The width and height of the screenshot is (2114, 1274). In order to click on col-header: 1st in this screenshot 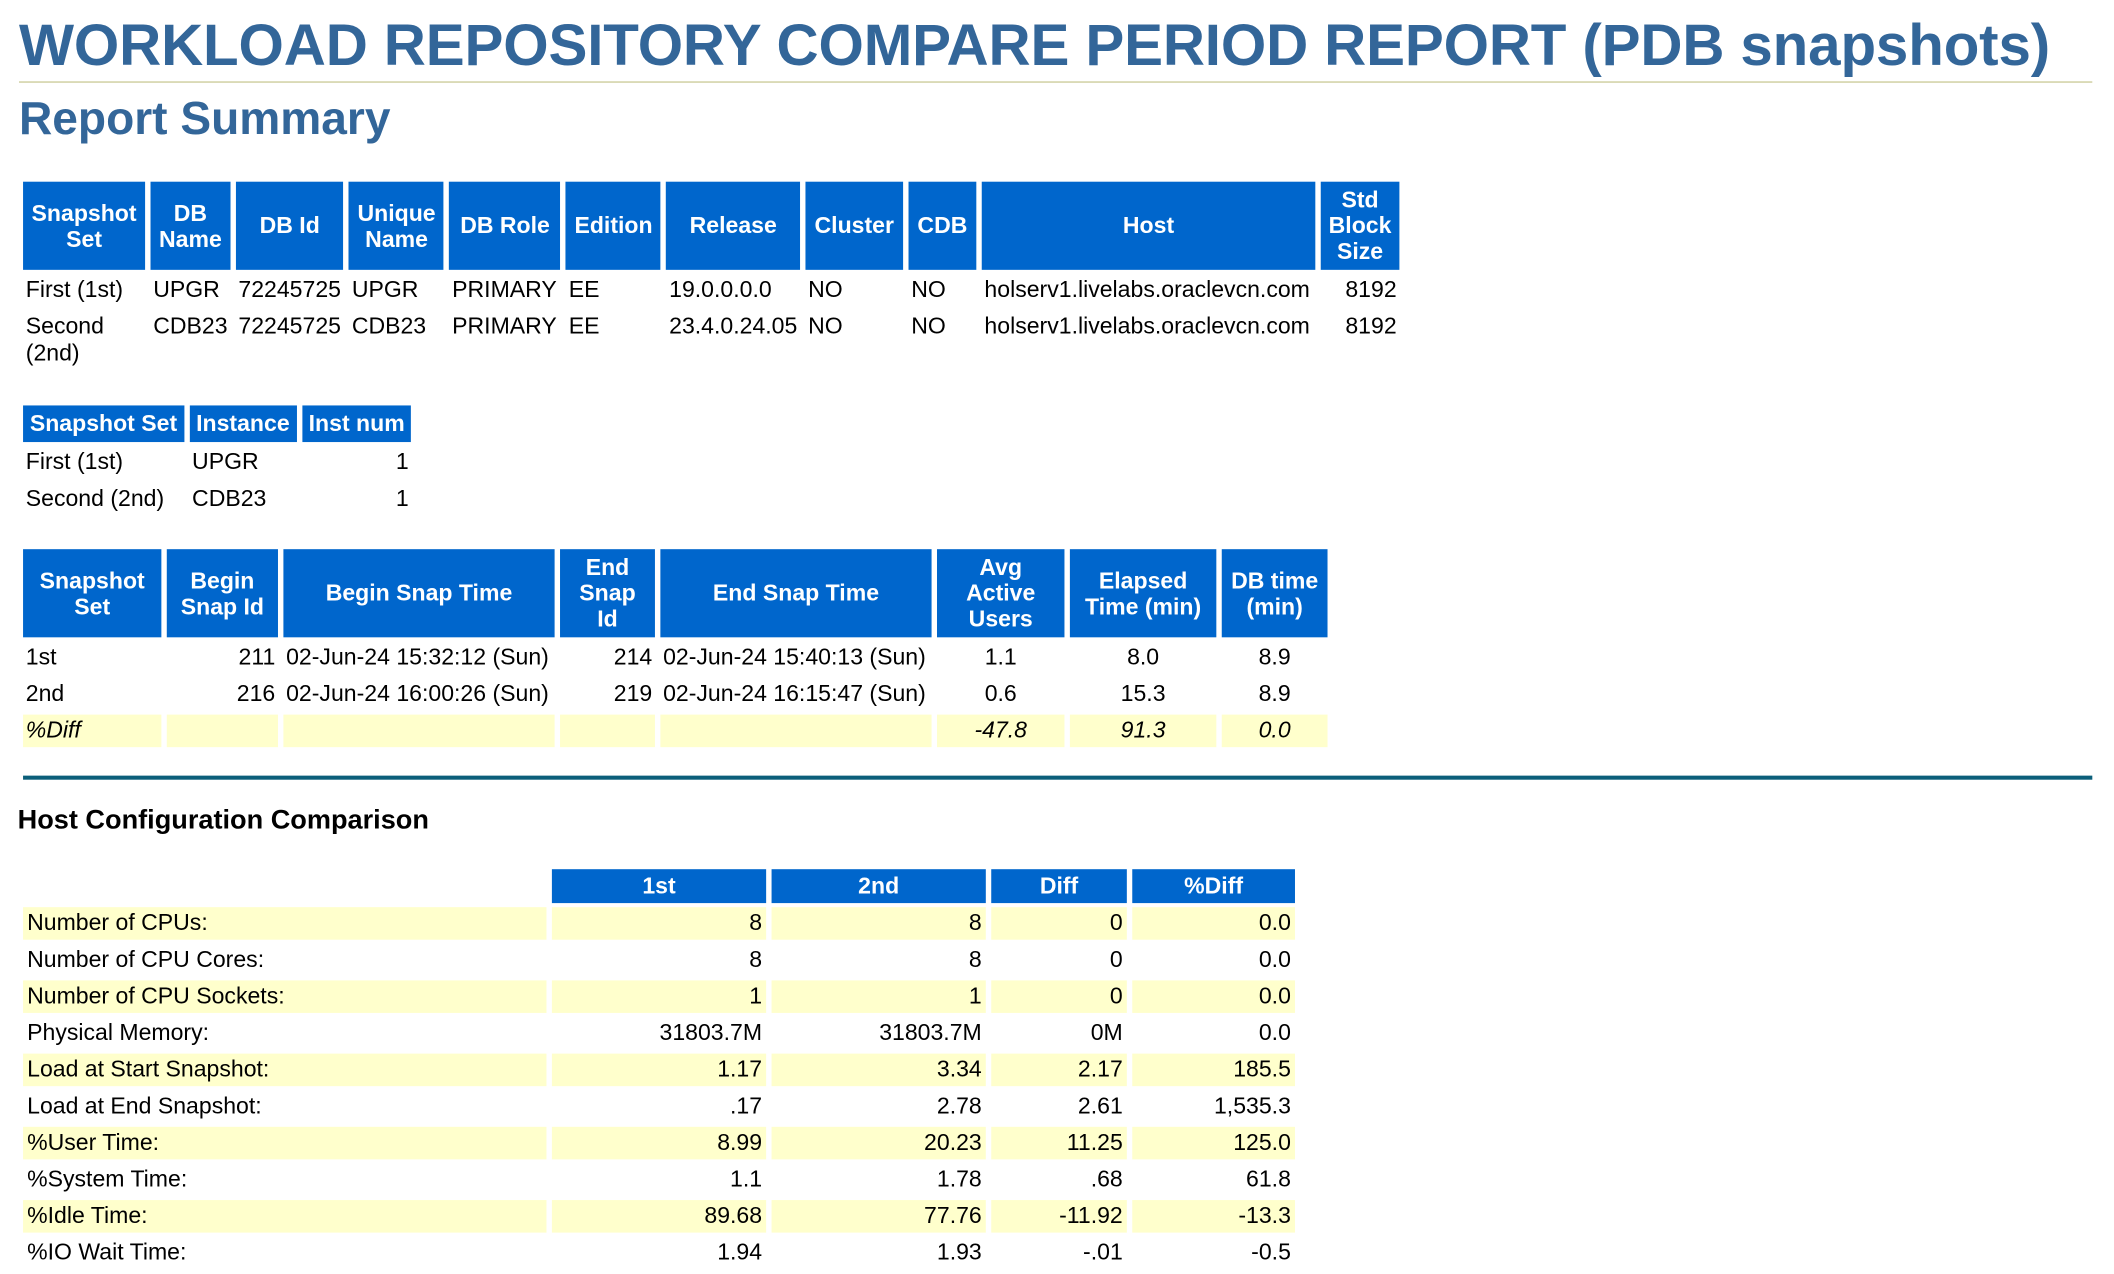, I will do `click(659, 886)`.